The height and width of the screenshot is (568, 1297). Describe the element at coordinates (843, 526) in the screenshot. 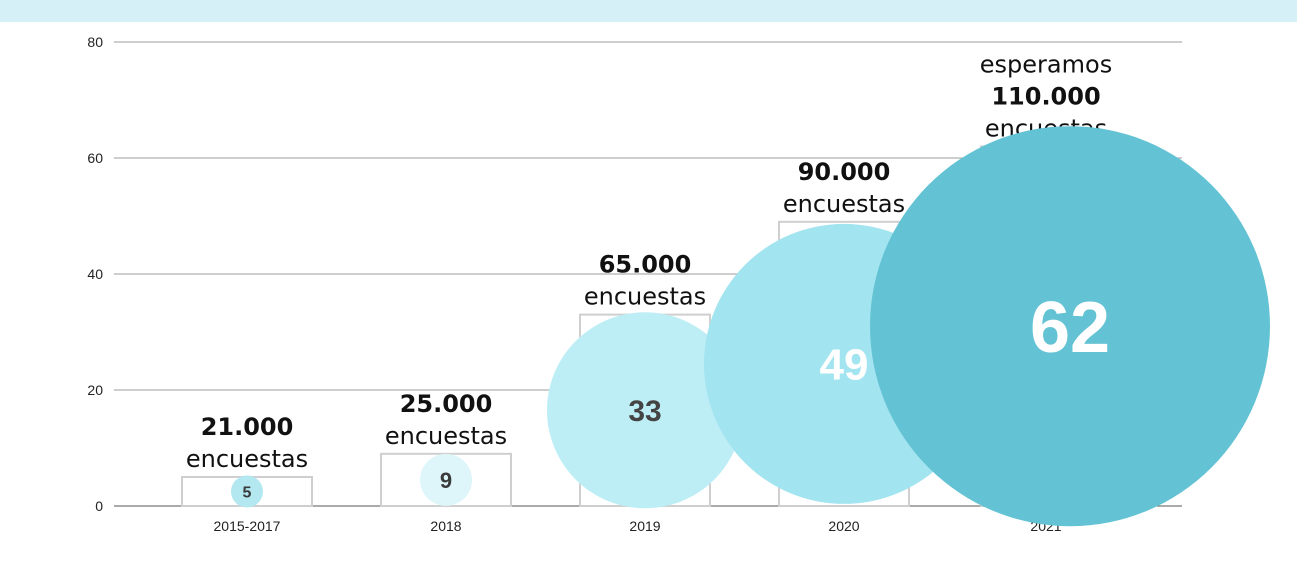

I see `x-tick-label: 2020` at that location.